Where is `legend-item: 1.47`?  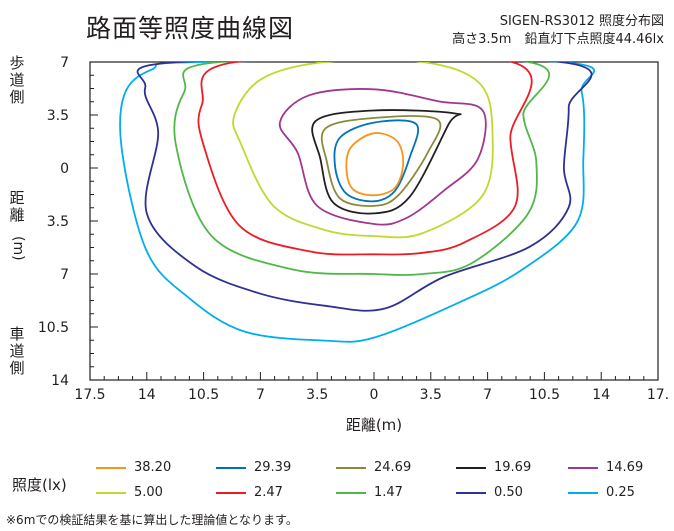 legend-item: 1.47 is located at coordinates (369, 492).